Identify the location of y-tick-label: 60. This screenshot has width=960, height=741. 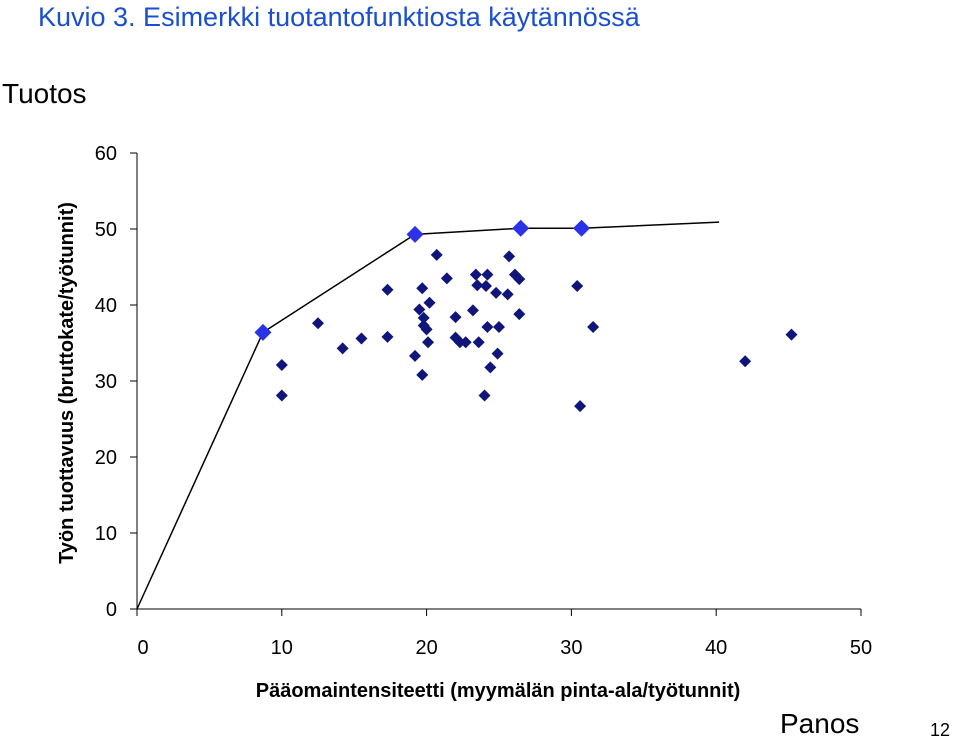
(106, 154).